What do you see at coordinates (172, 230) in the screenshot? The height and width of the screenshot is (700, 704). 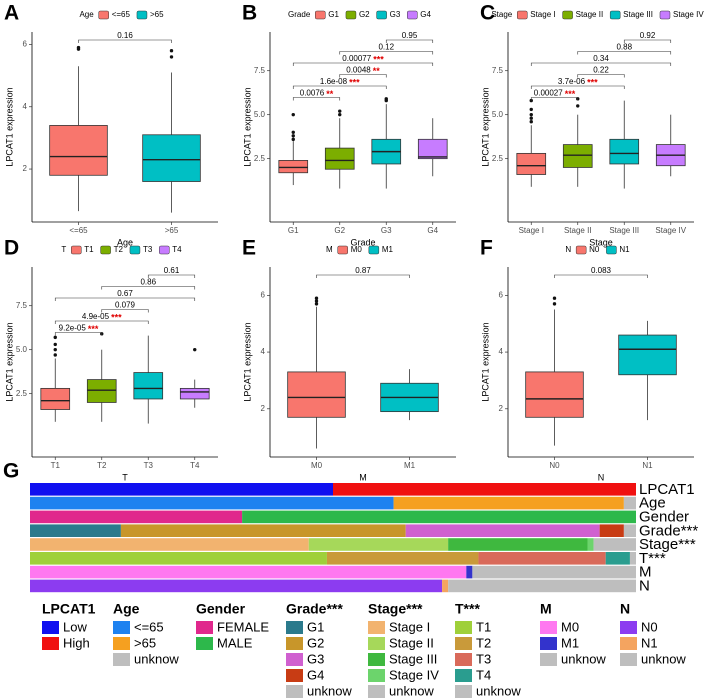 I see `x-tick-label: >65` at bounding box center [172, 230].